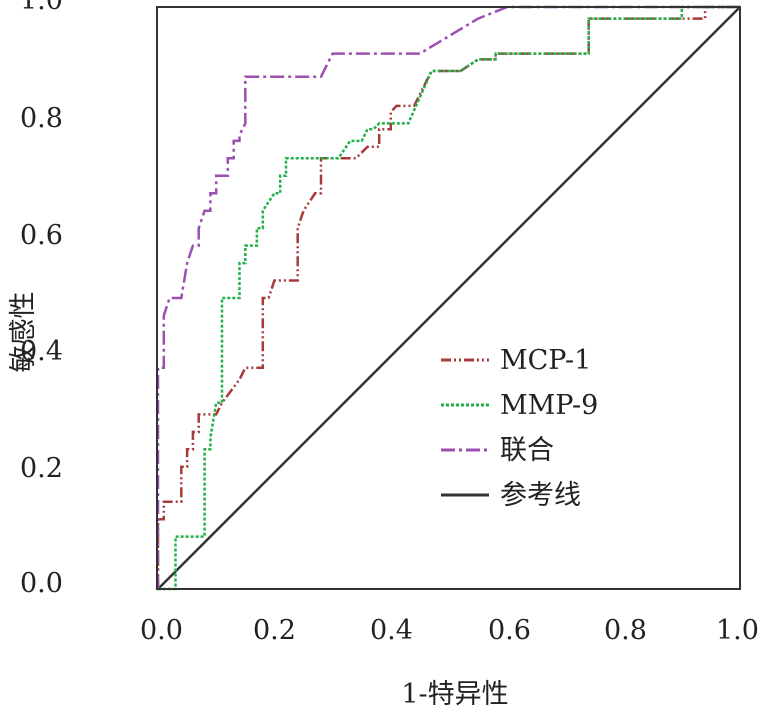 The height and width of the screenshot is (716, 761). Describe the element at coordinates (737, 630) in the screenshot. I see `x-tick-label: 1.0` at that location.